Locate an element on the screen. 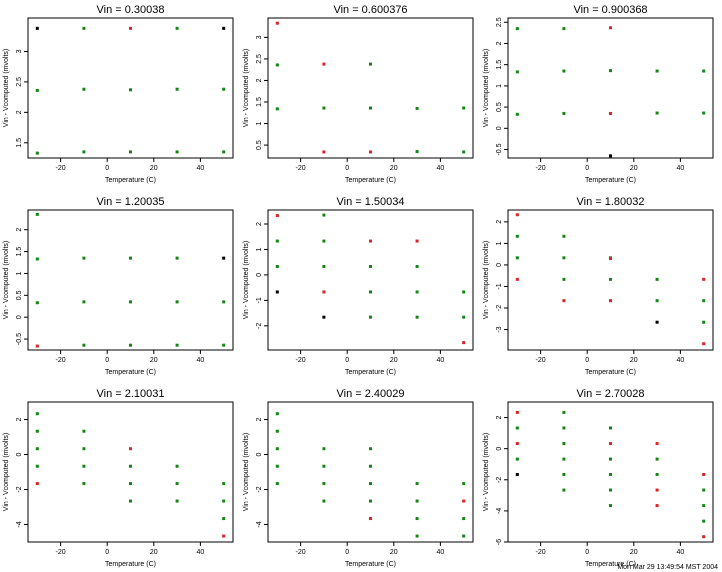 The image size is (722, 572). y-tick-label: -1 is located at coordinates (259, 300).